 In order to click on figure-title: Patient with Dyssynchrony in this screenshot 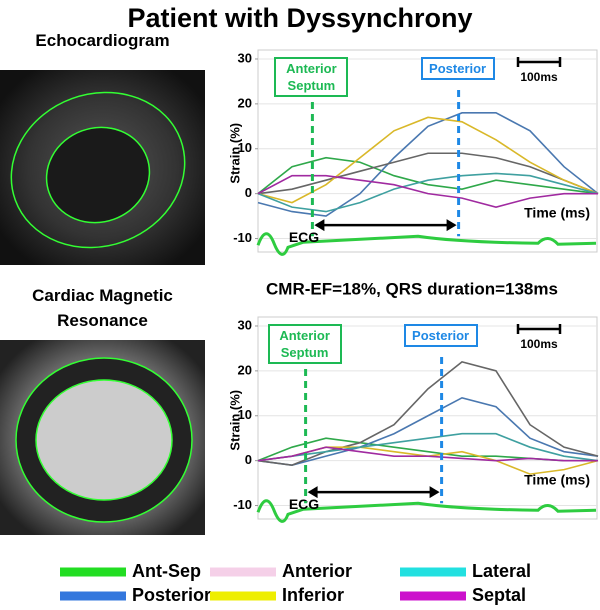, I will do `click(299, 18)`.